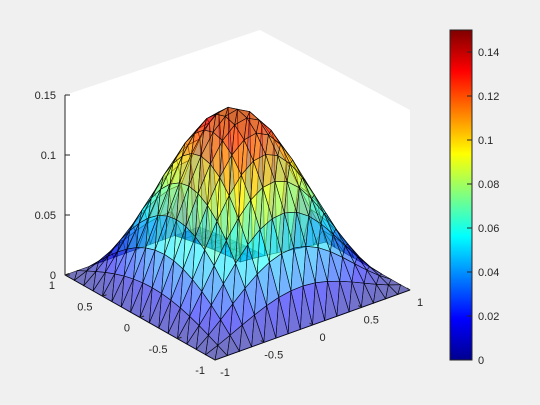 Image resolution: width=540 pixels, height=405 pixels. I want to click on x-tick-label: 0.5, so click(371, 321).